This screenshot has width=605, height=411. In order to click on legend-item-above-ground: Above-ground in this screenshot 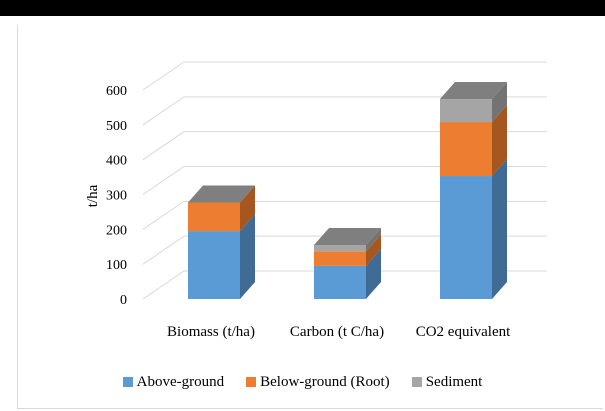, I will do `click(173, 382)`.